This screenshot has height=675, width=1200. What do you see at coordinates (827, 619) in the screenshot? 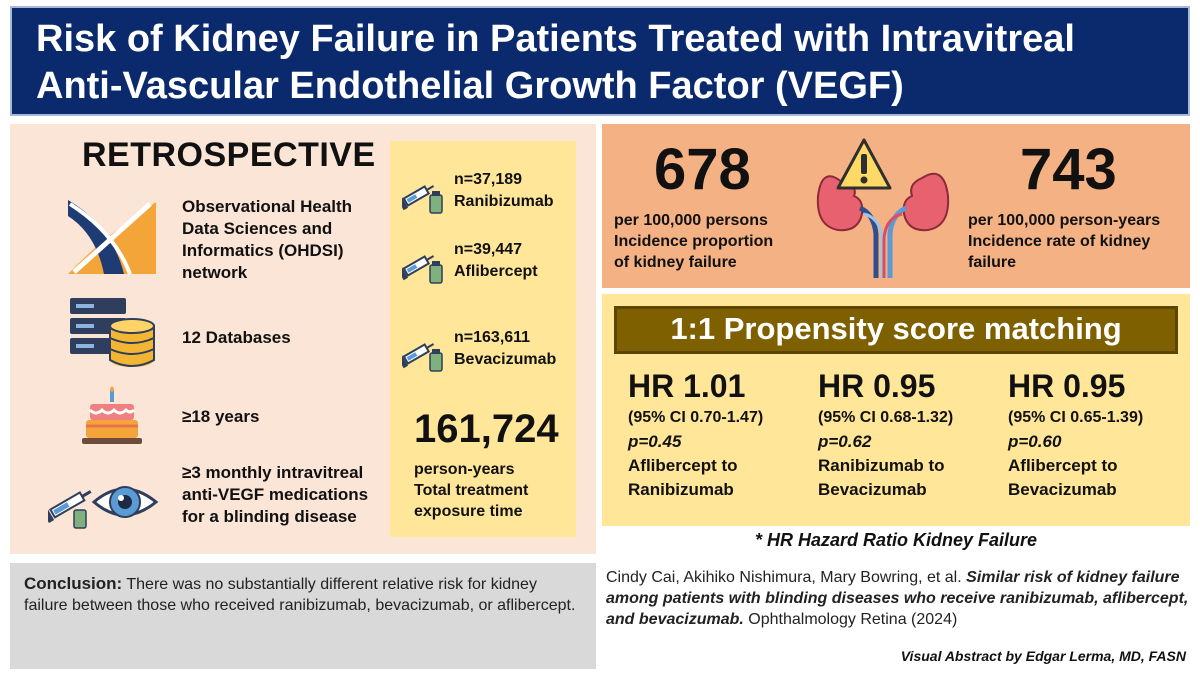
I see `citation-journal: Ophthalmology Retina` at bounding box center [827, 619].